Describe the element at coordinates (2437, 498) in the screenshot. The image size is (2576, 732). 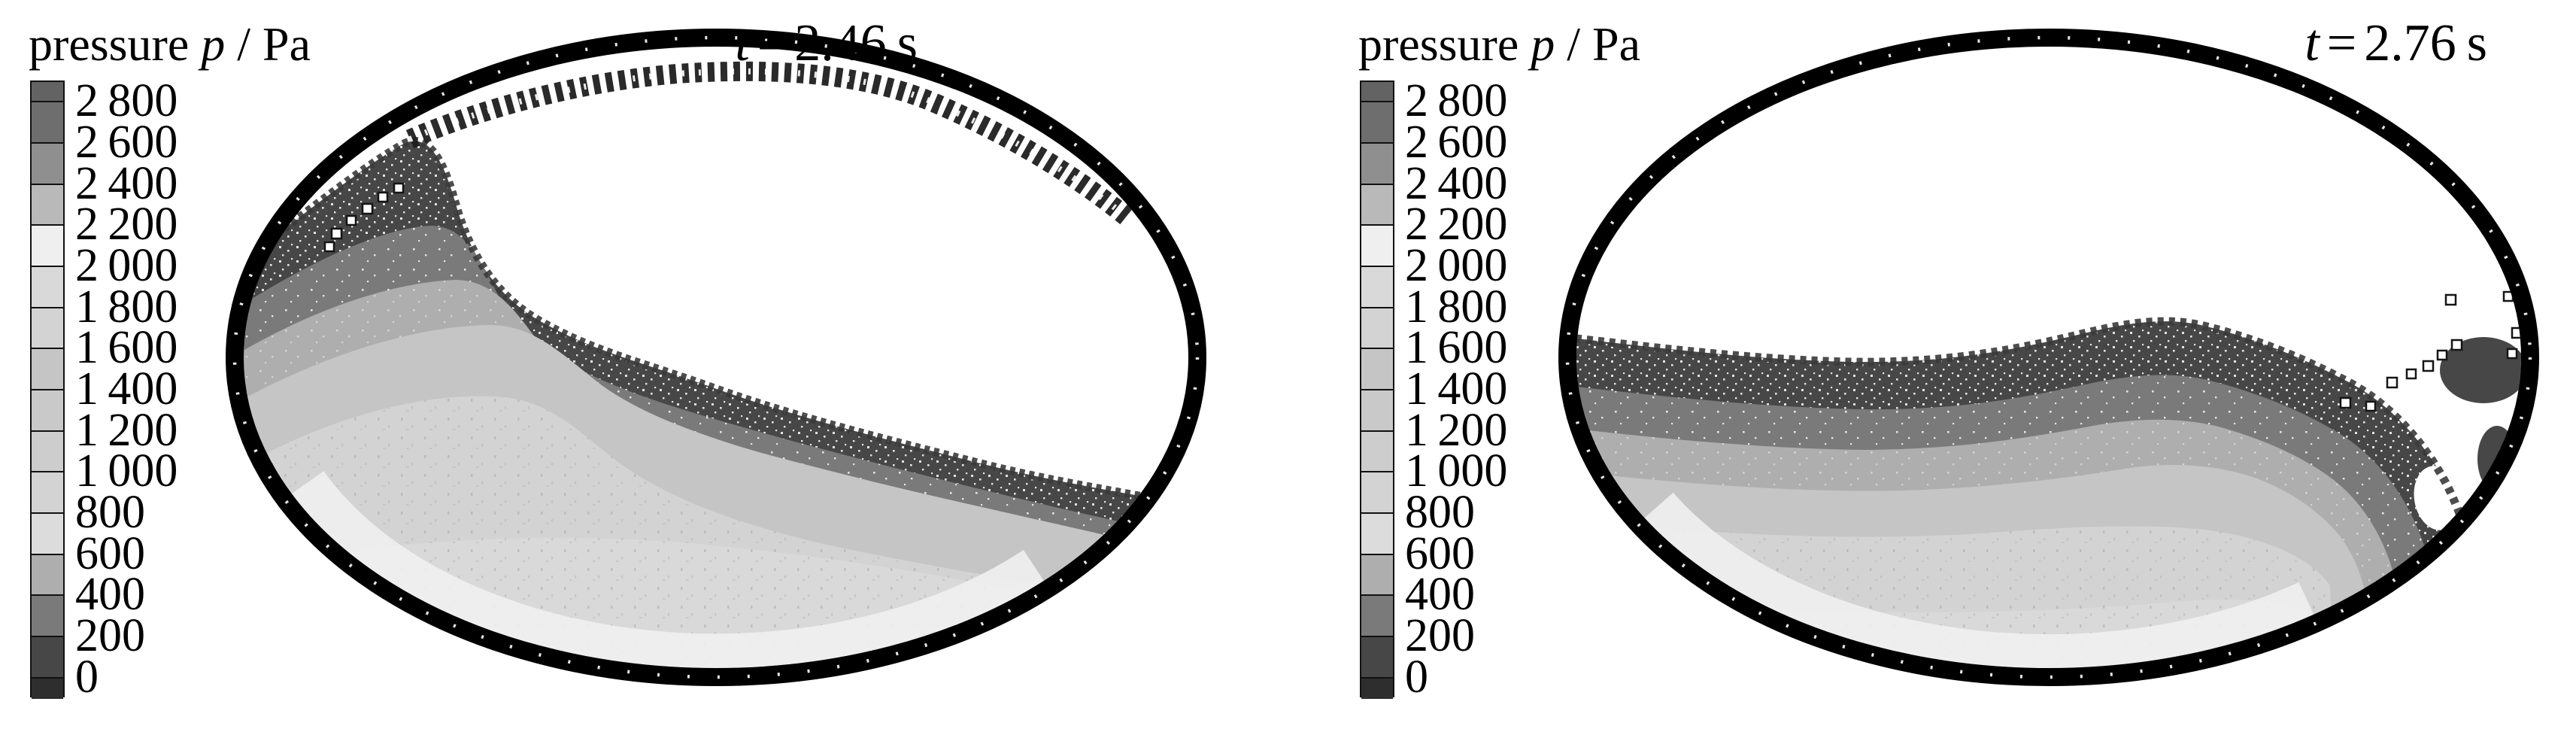
I see `entrapped-air-cavity` at that location.